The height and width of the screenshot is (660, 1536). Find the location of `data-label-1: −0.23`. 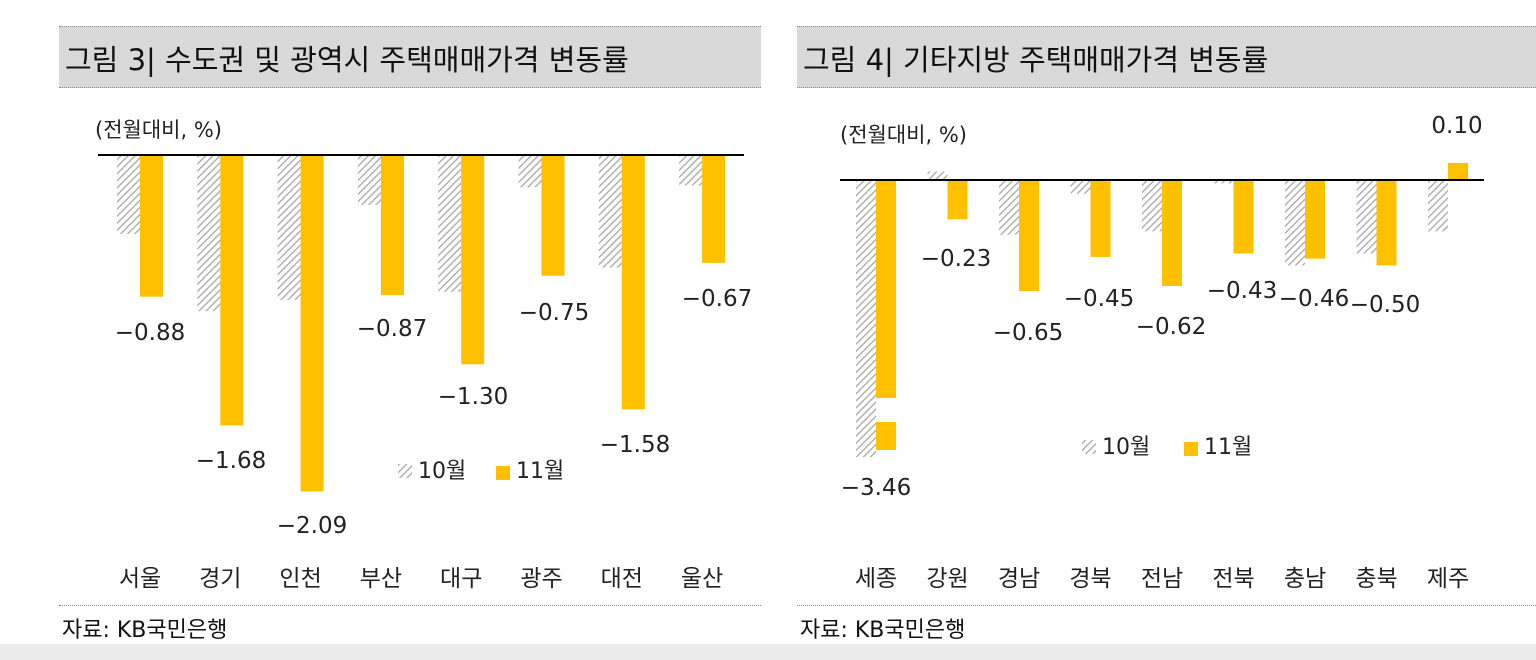

data-label-1: −0.23 is located at coordinates (956, 259).